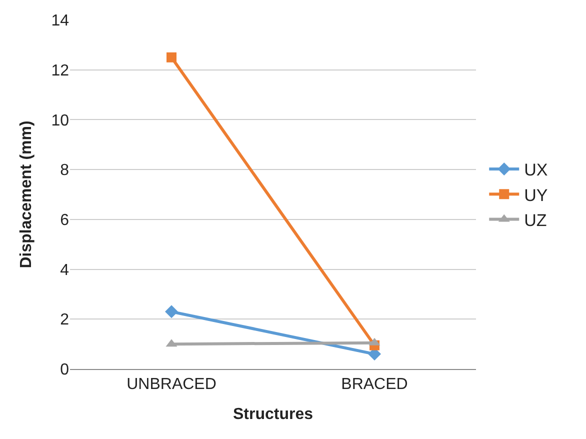  What do you see at coordinates (60, 21) in the screenshot?
I see `y-tick-label: 14` at bounding box center [60, 21].